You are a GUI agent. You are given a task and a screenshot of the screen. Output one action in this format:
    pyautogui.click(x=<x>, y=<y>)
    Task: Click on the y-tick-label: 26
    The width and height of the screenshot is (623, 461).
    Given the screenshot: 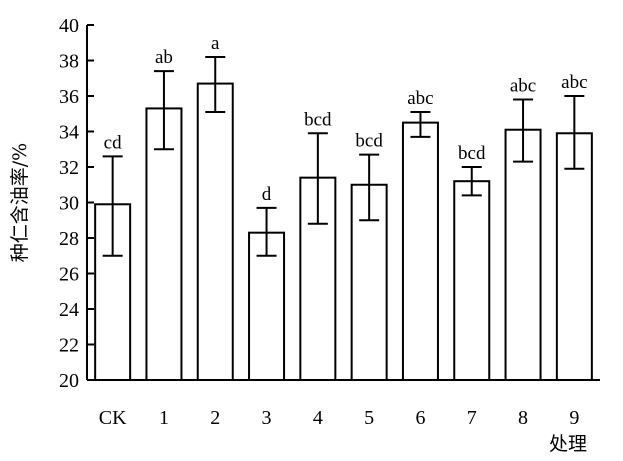 What is the action you would take?
    pyautogui.click(x=69, y=275)
    